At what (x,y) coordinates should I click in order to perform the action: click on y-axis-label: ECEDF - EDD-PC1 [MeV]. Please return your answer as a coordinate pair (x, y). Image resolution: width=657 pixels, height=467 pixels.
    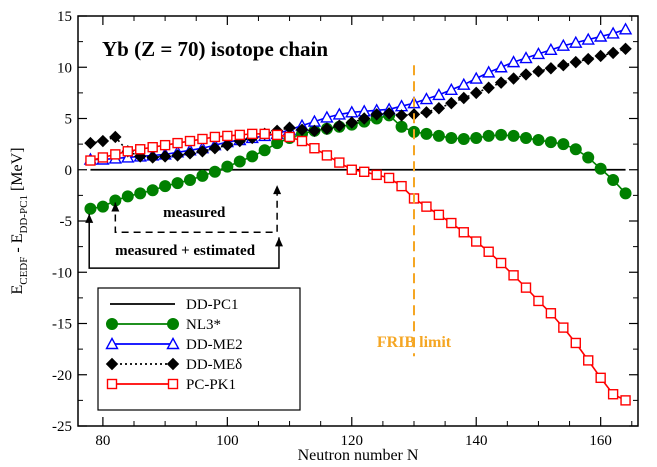
    Looking at the image, I should click on (19, 220).